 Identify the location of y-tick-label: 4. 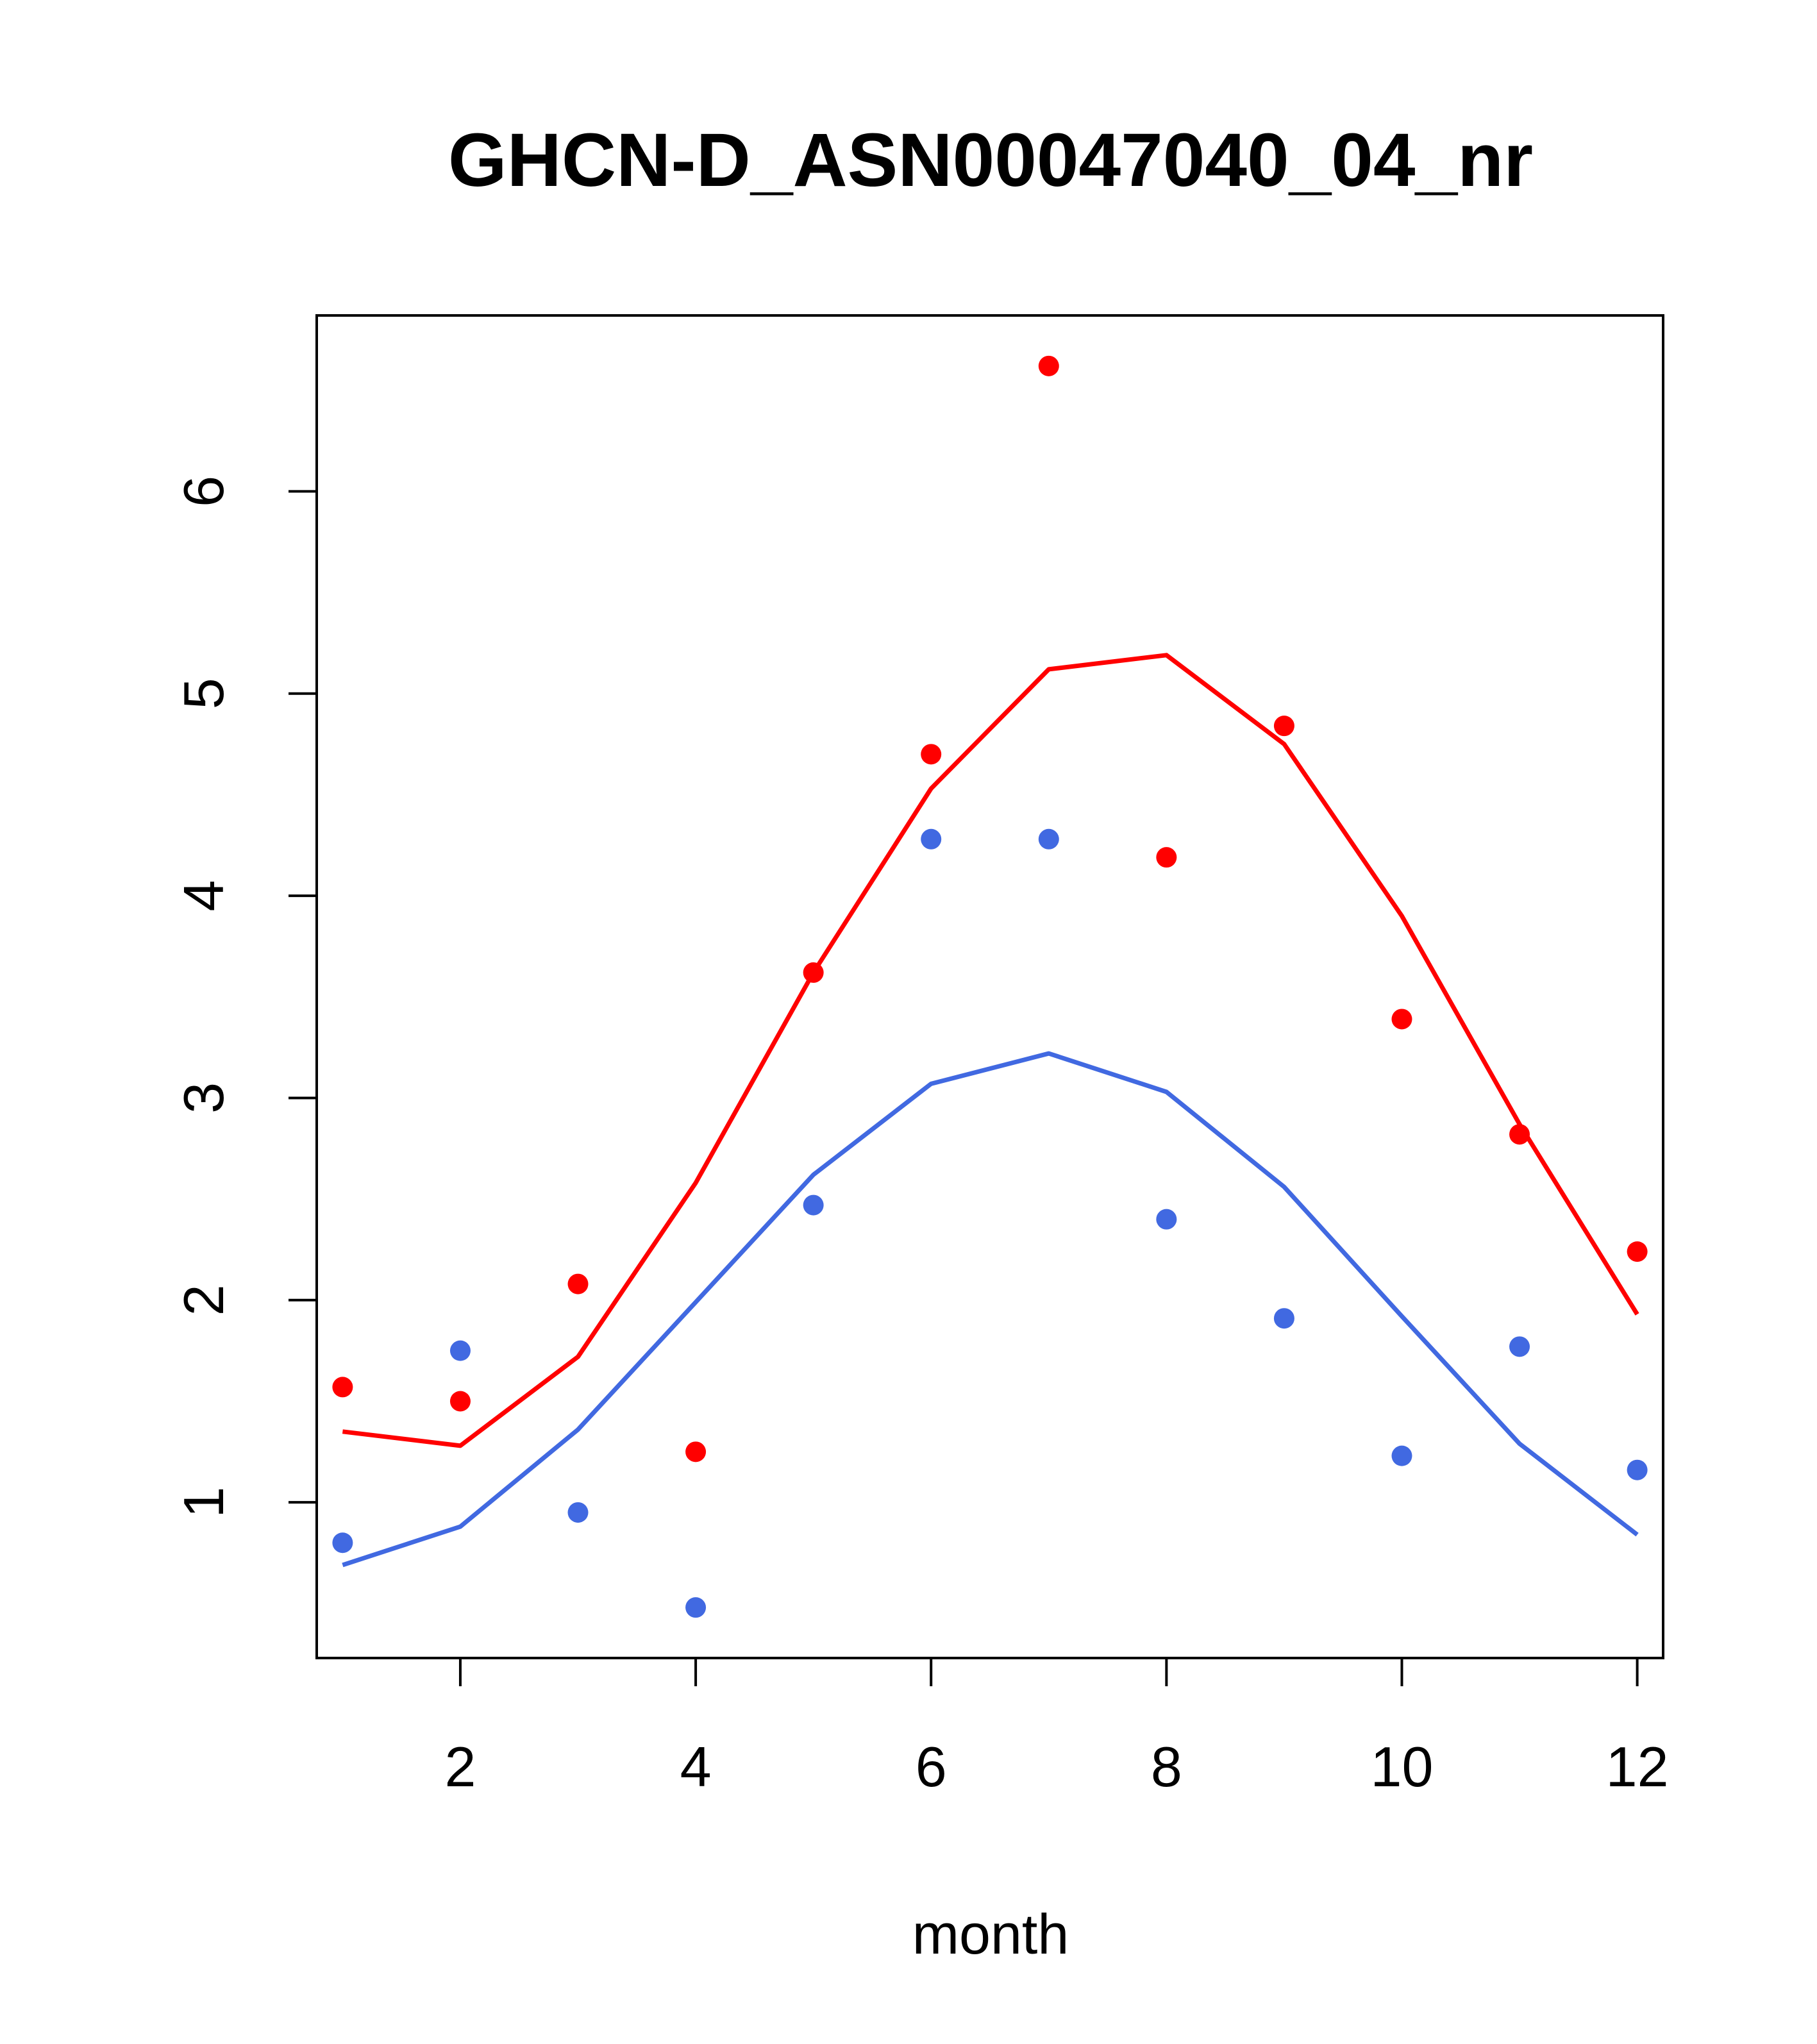
(204, 896).